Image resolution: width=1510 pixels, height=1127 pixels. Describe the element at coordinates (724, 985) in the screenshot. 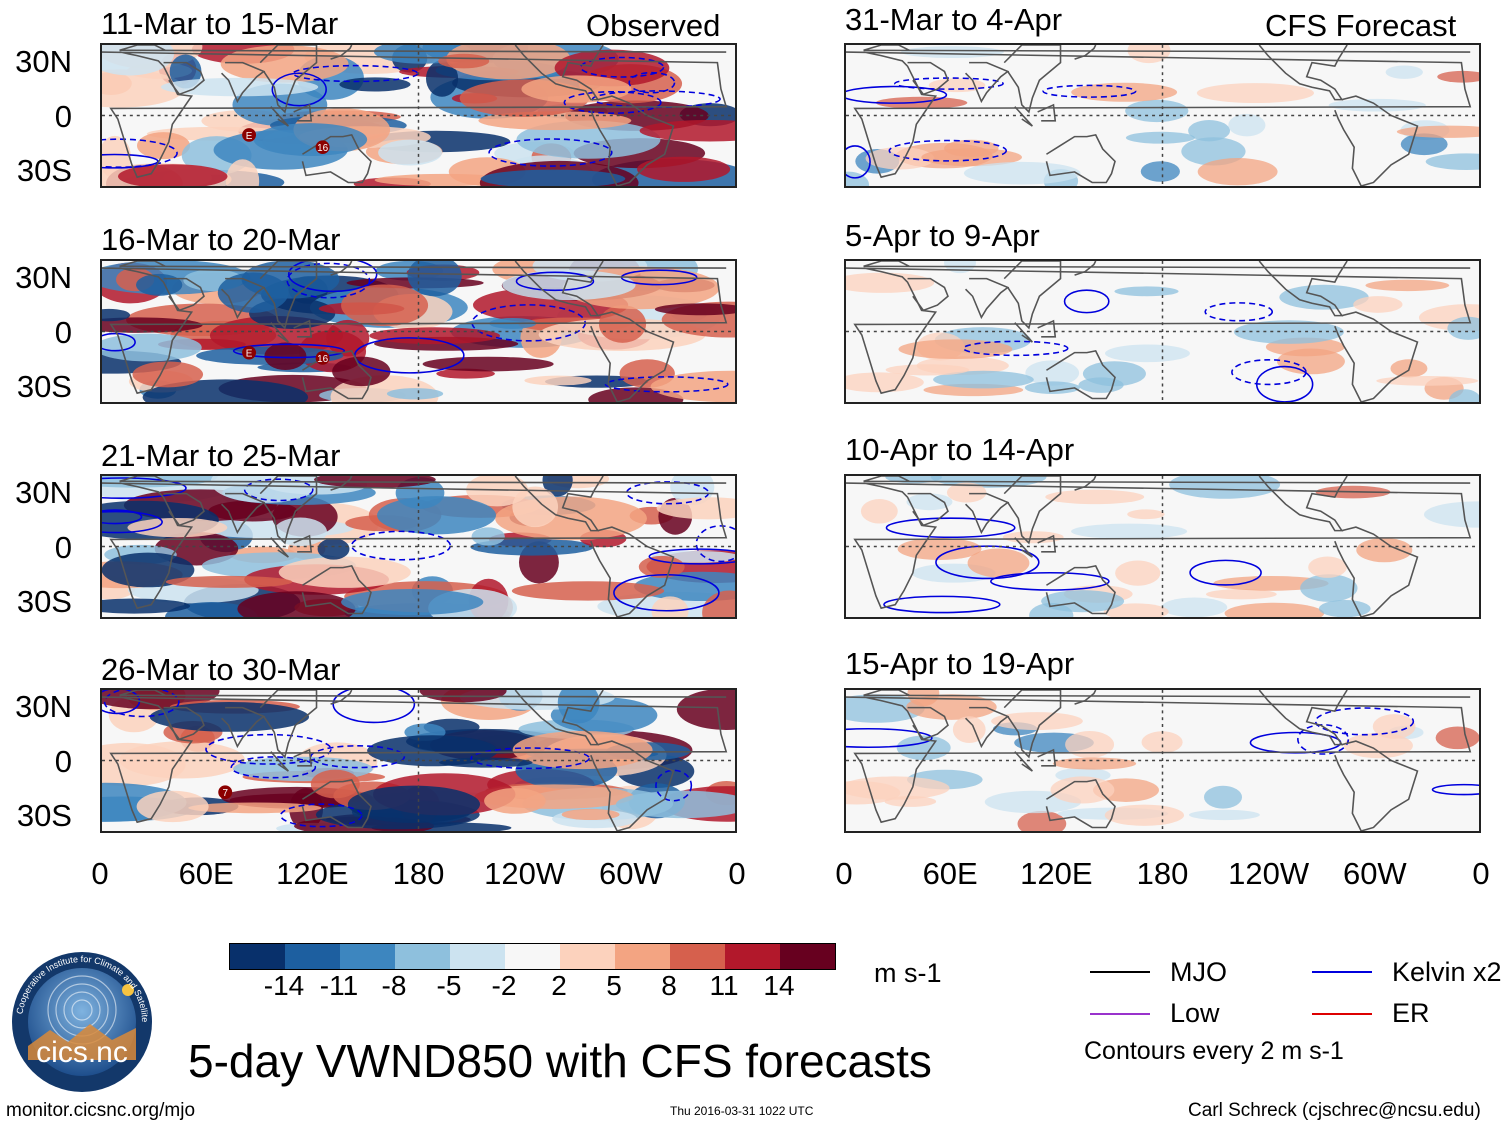

I see `colorbar-tick-label: 11` at that location.